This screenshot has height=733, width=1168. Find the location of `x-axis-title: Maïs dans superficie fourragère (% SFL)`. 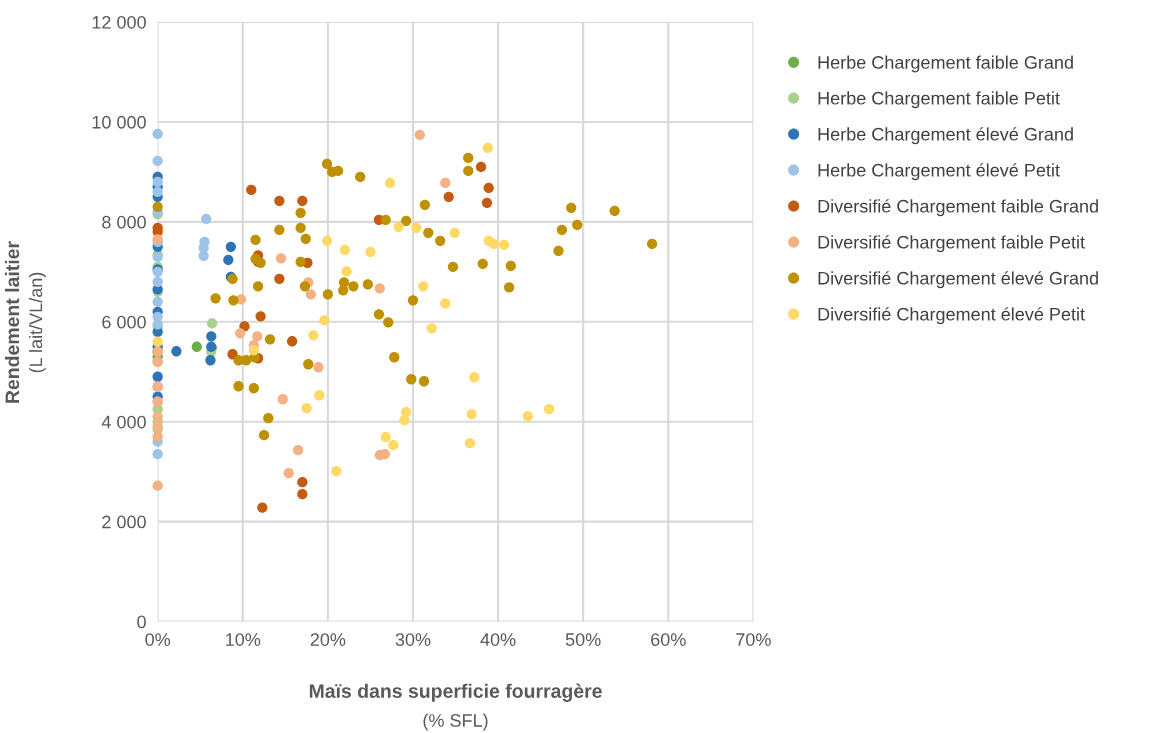

x-axis-title: Maïs dans superficie fourragère (% SFL) is located at coordinates (455, 707).